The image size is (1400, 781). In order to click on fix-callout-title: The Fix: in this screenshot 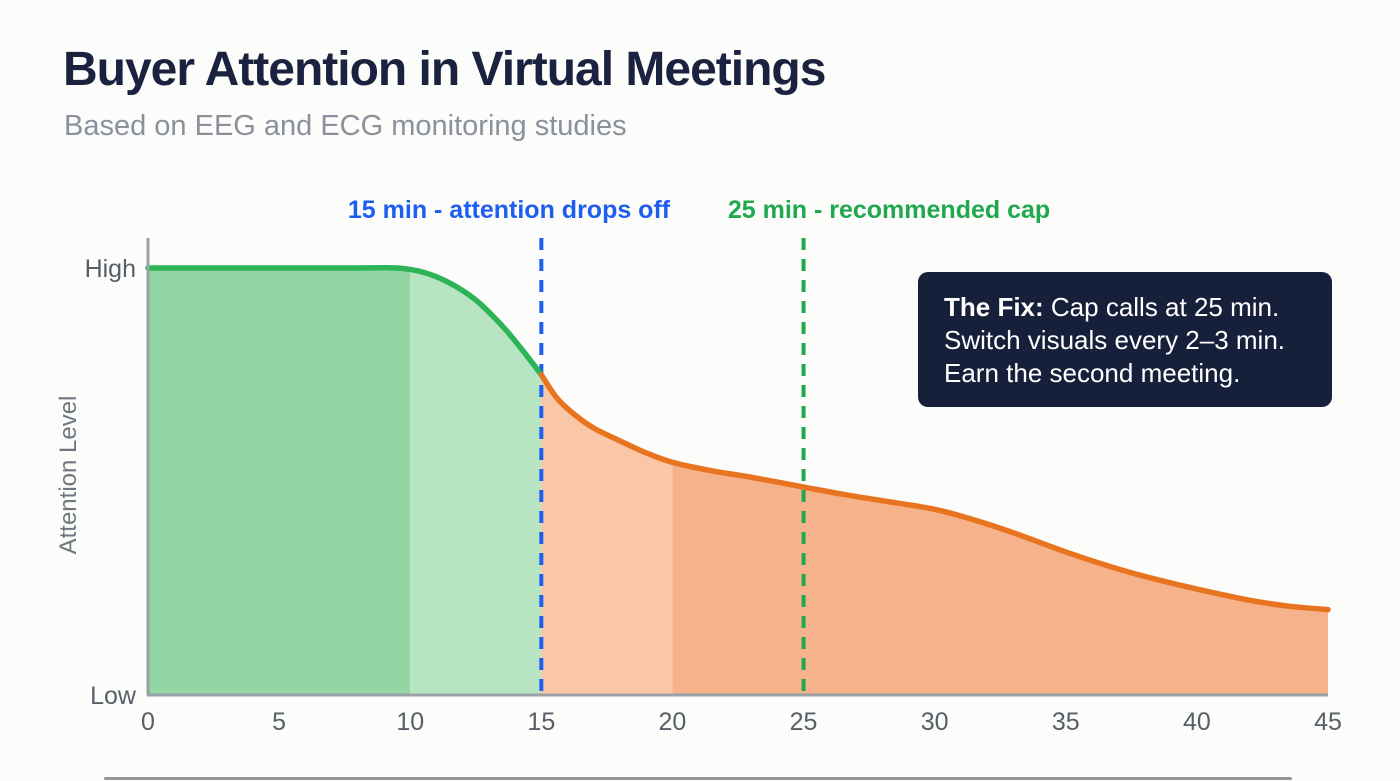, I will do `click(994, 307)`.